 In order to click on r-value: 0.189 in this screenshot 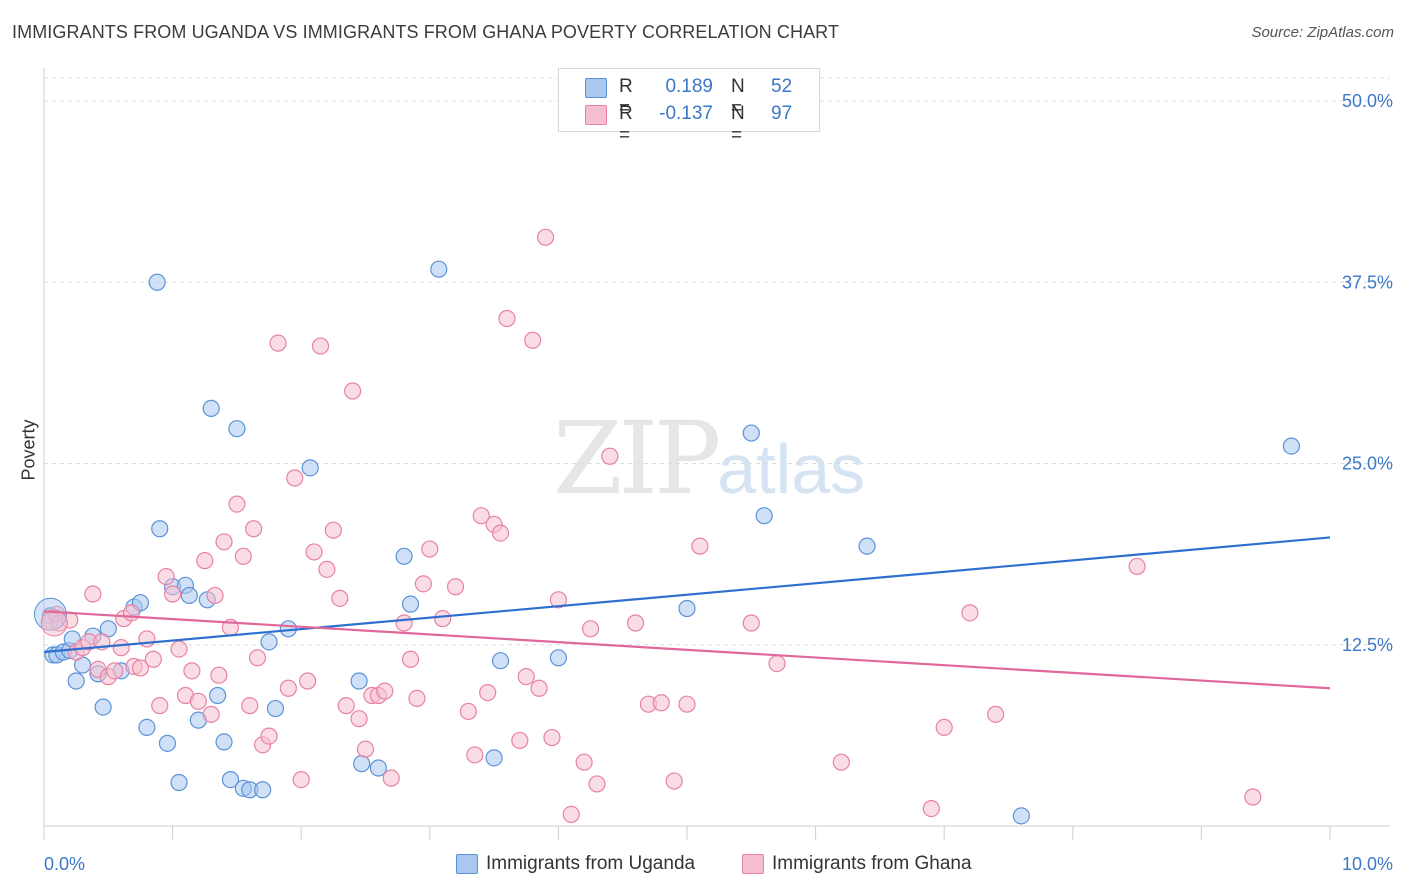, I will do `click(689, 86)`.